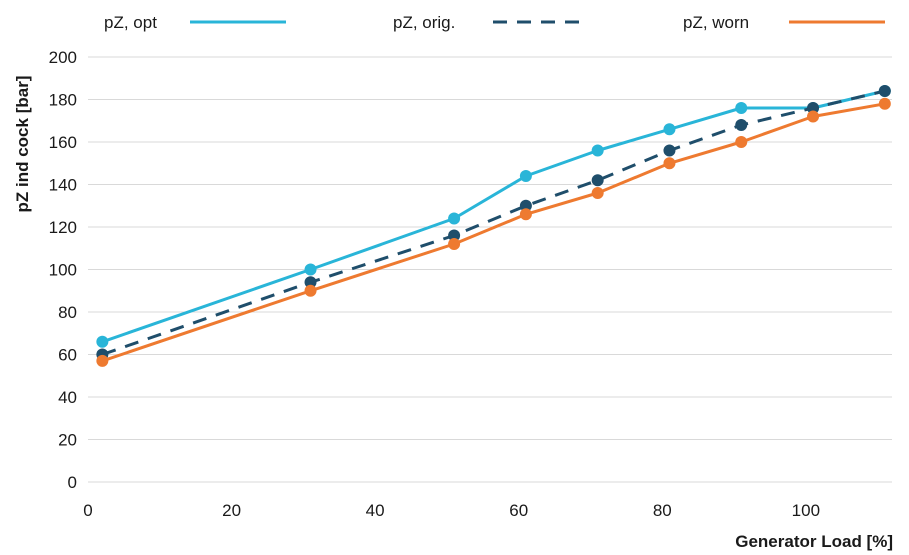 The image size is (909, 555). What do you see at coordinates (814, 541) in the screenshot?
I see `x-axis-title: Generator Load [%]` at bounding box center [814, 541].